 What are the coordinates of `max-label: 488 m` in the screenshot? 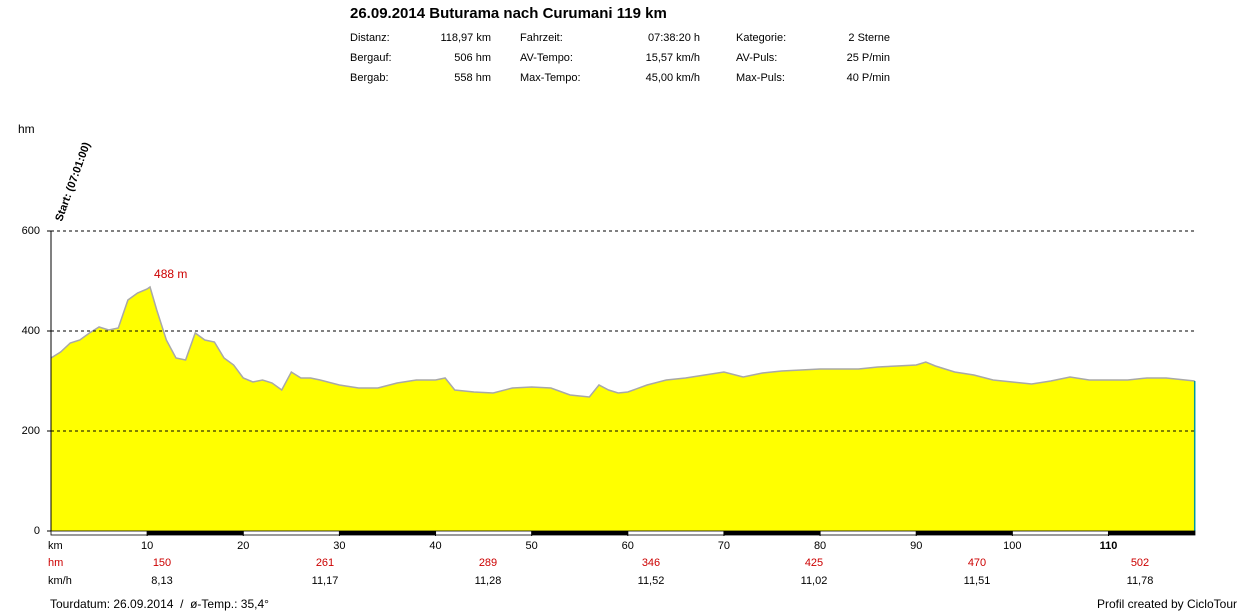 It's located at (170, 274).